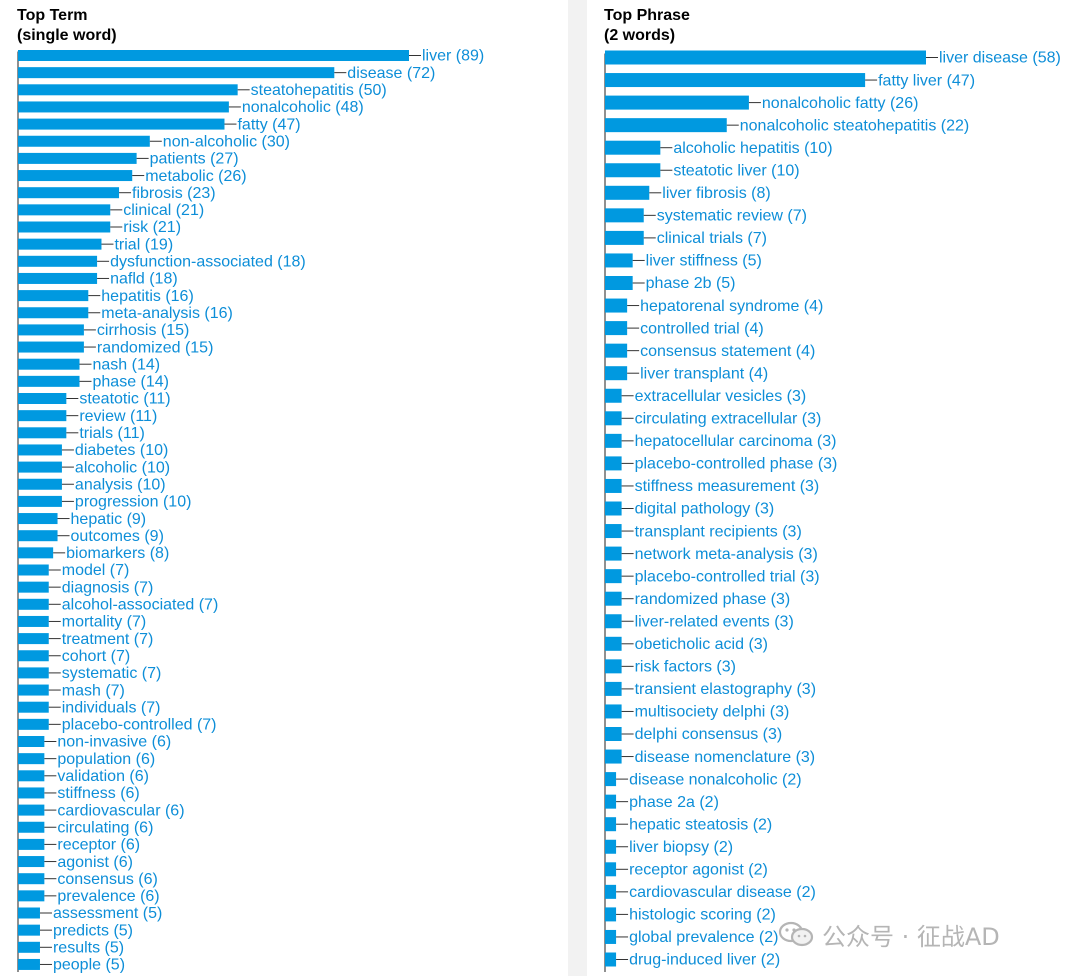 The height and width of the screenshot is (976, 1080). Describe the element at coordinates (681, 847) in the screenshot. I see `bar-label: liver biopsy (2)` at that location.